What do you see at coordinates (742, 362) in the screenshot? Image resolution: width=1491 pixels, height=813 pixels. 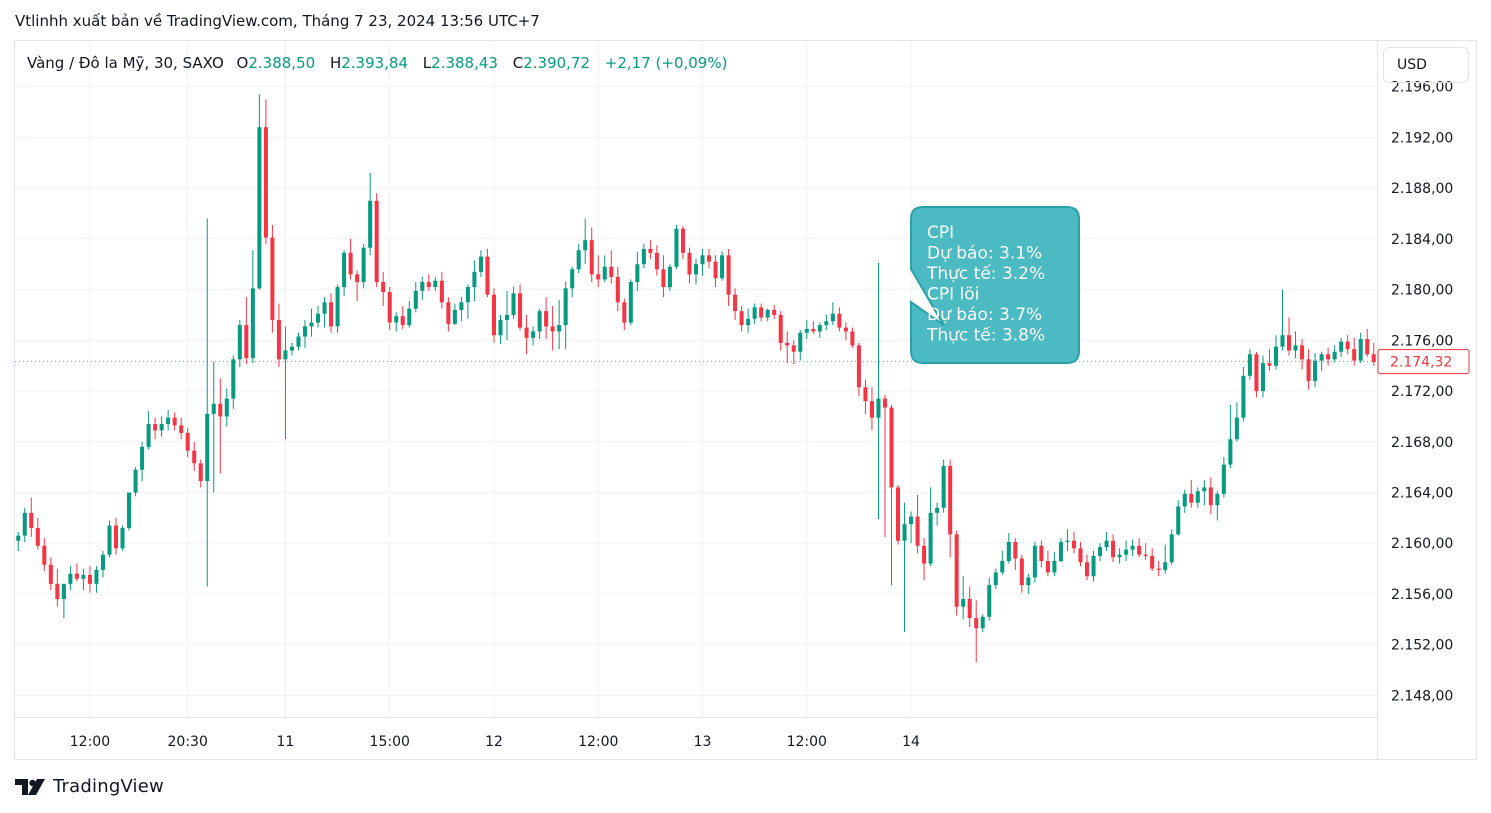 I see `last-price-marker: 2.174,32` at bounding box center [742, 362].